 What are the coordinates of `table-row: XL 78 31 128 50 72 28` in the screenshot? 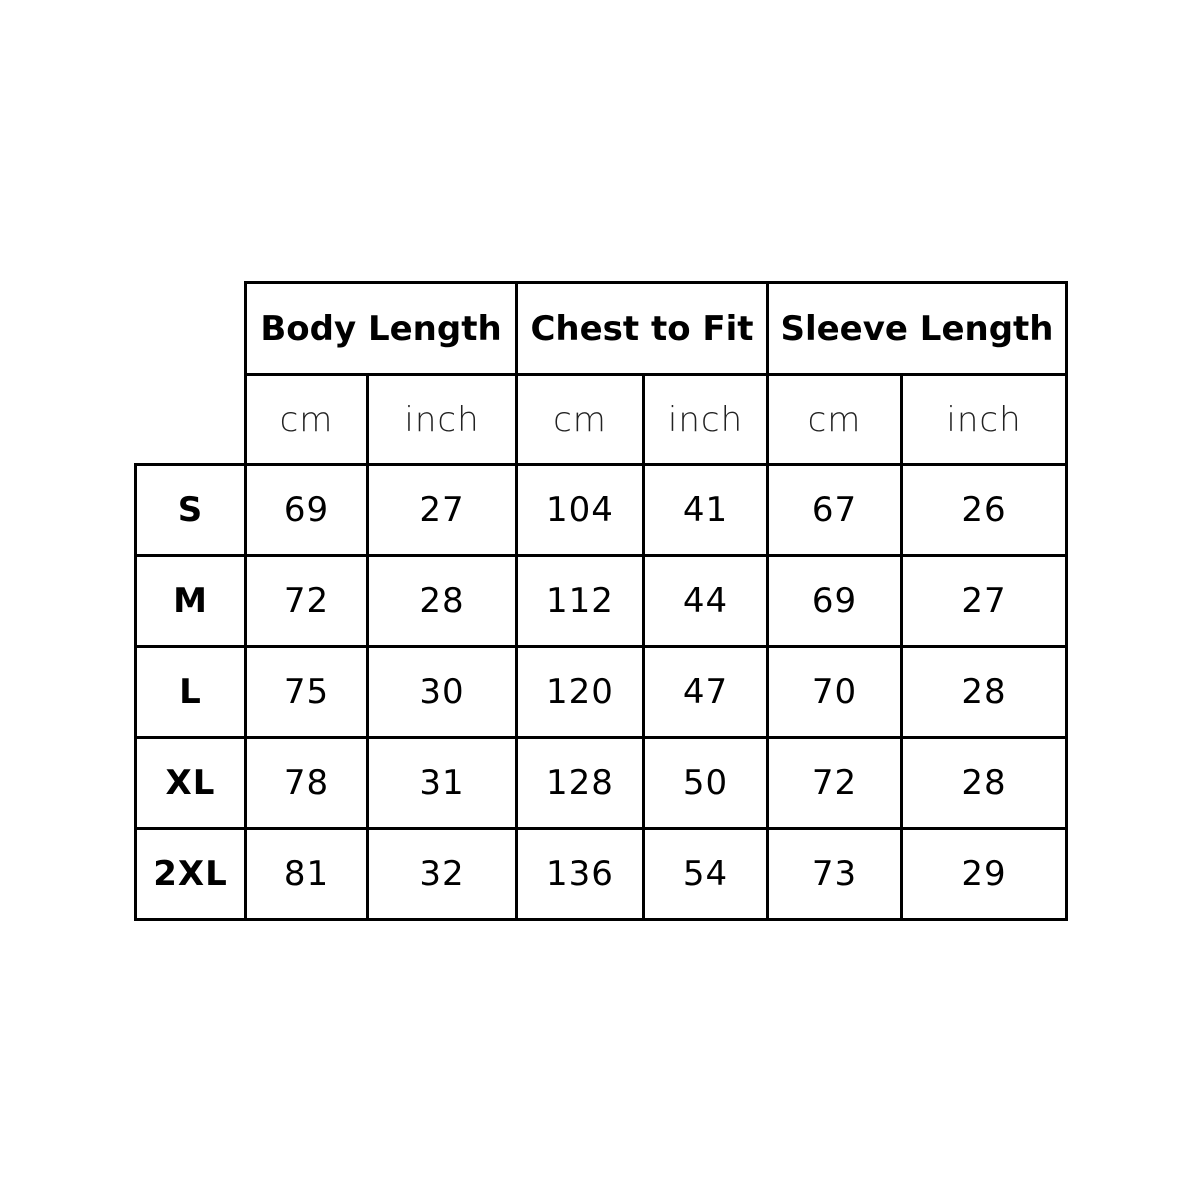 It's located at (601, 783).